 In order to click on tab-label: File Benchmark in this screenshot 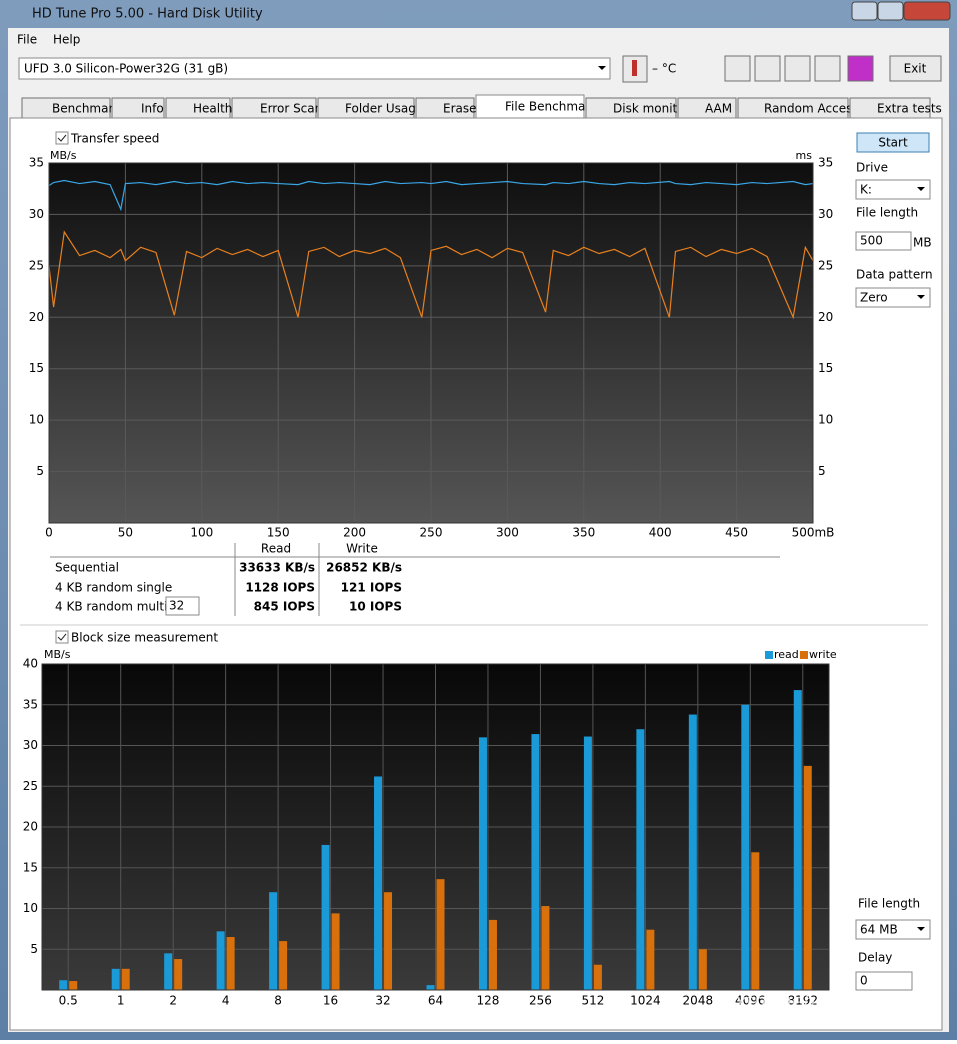, I will do `click(551, 107)`.